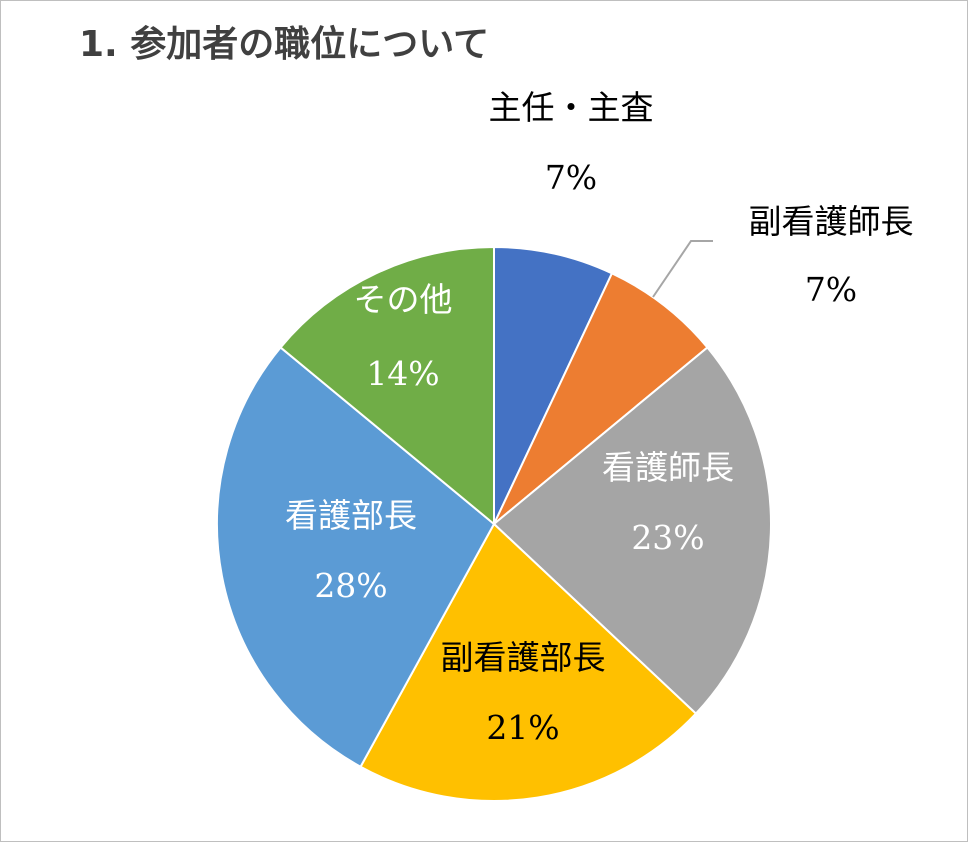  I want to click on slice-label-2: 副看護師長, so click(831, 221).